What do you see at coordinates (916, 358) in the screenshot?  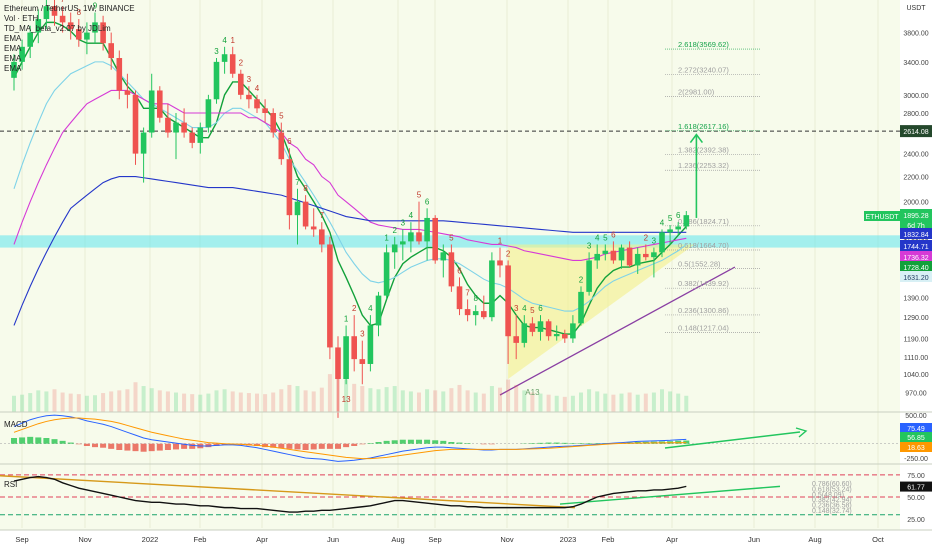 I see `price-tick-label: 1110.00` at bounding box center [916, 358].